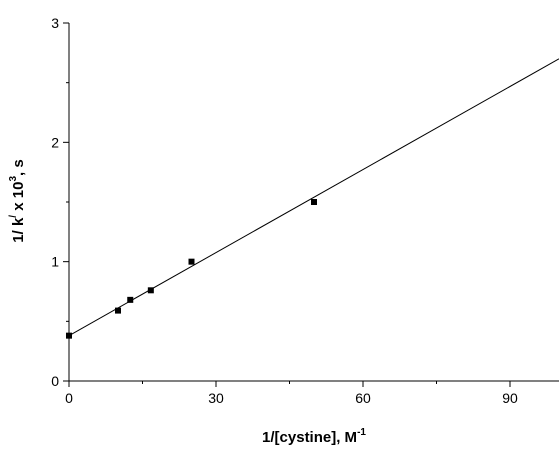 The width and height of the screenshot is (559, 451). I want to click on x-tick-label-60: 60, so click(363, 398).